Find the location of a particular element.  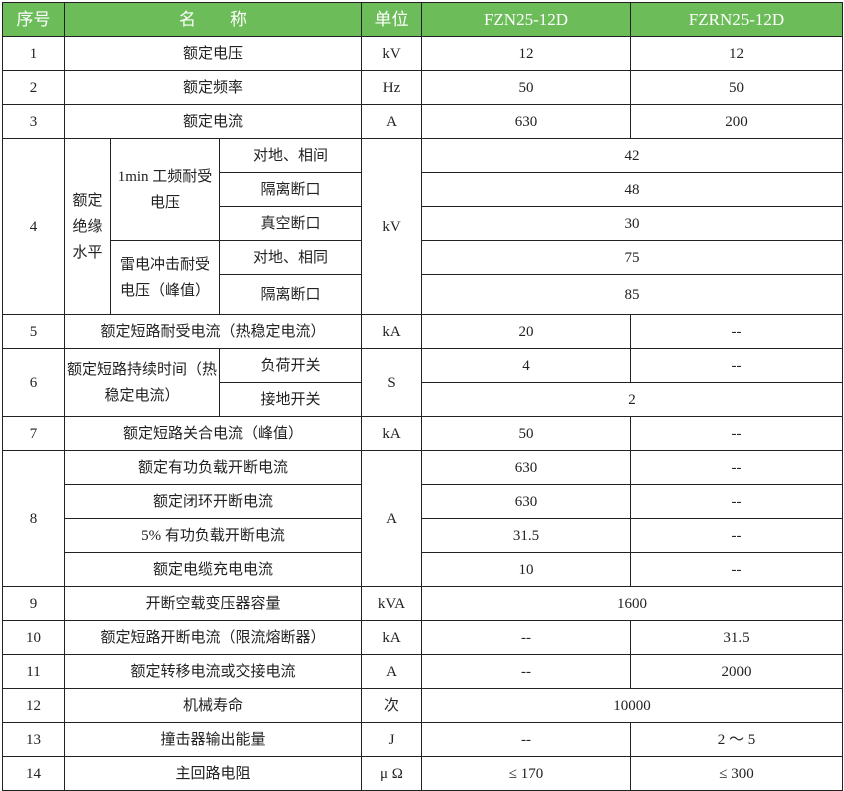

row-name: 额定短路开断电流（限流熔断器） is located at coordinates (213, 637).